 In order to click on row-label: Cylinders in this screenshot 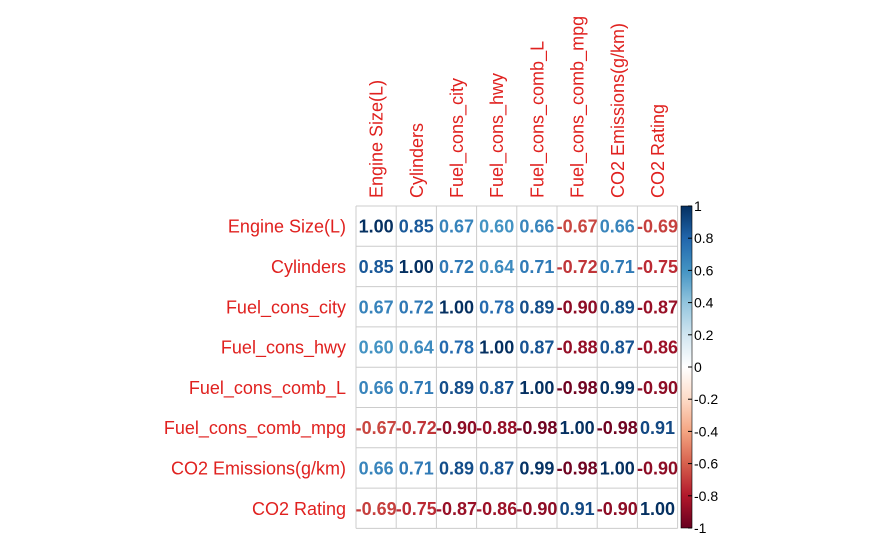, I will do `click(308, 267)`.